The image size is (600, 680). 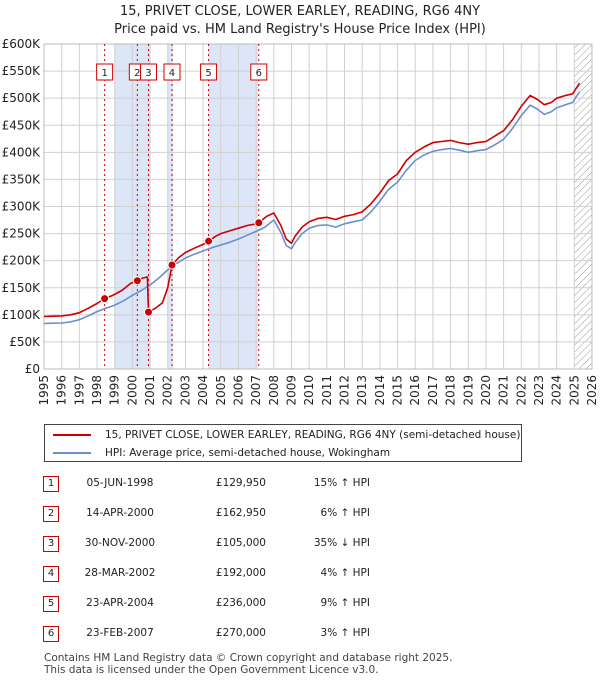 What do you see at coordinates (51, 544) in the screenshot?
I see `transaction-badge: 3` at bounding box center [51, 544].